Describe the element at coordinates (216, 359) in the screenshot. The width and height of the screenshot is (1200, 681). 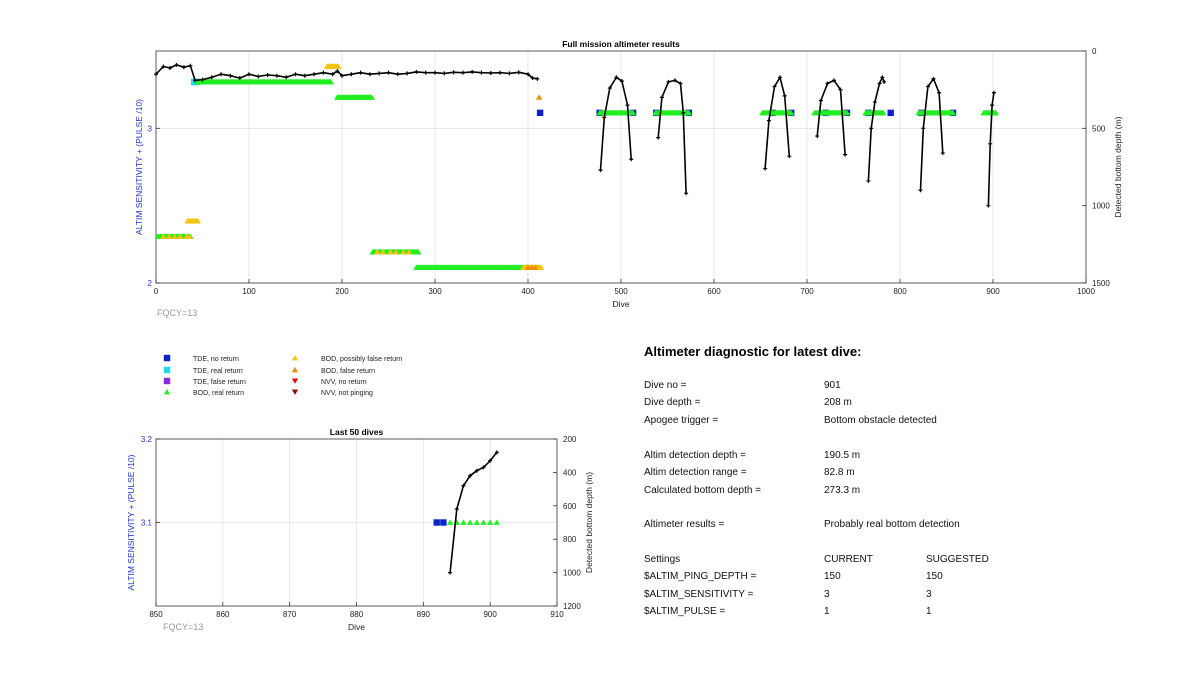
I see `legend-label: TDE, no return` at that location.